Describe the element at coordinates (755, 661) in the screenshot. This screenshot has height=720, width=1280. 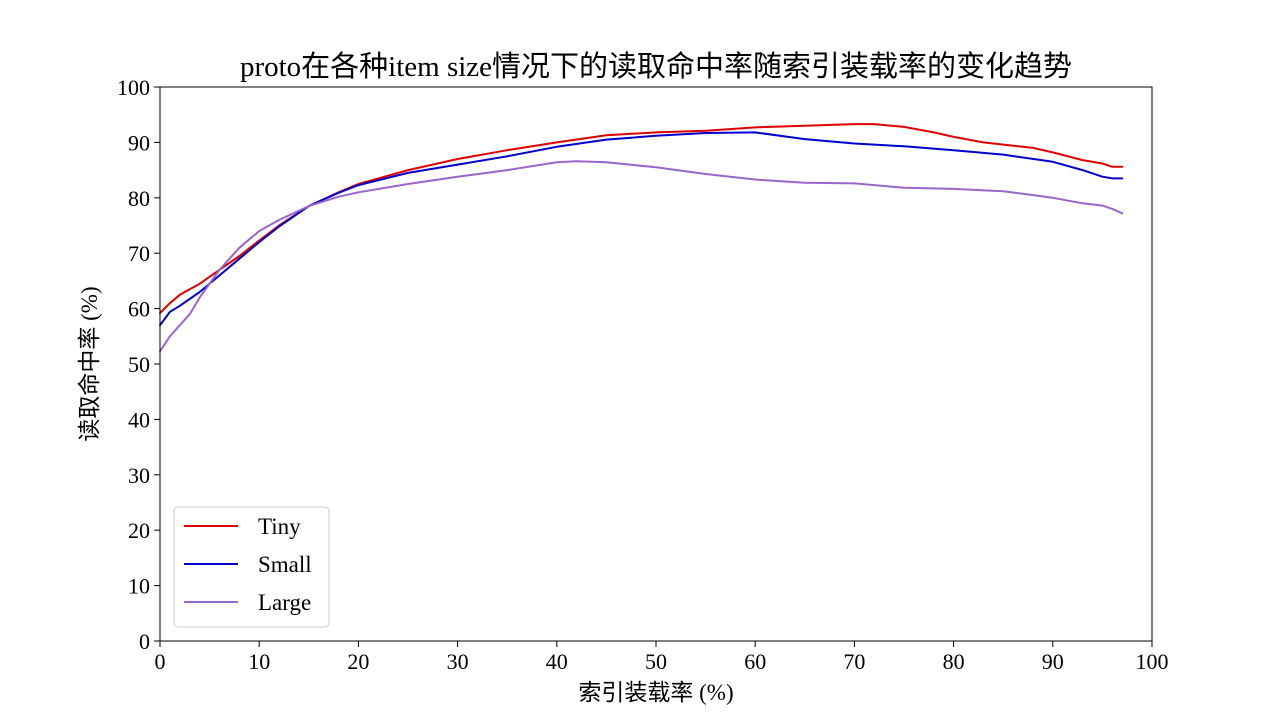
I see `x-tick-label: 60` at that location.